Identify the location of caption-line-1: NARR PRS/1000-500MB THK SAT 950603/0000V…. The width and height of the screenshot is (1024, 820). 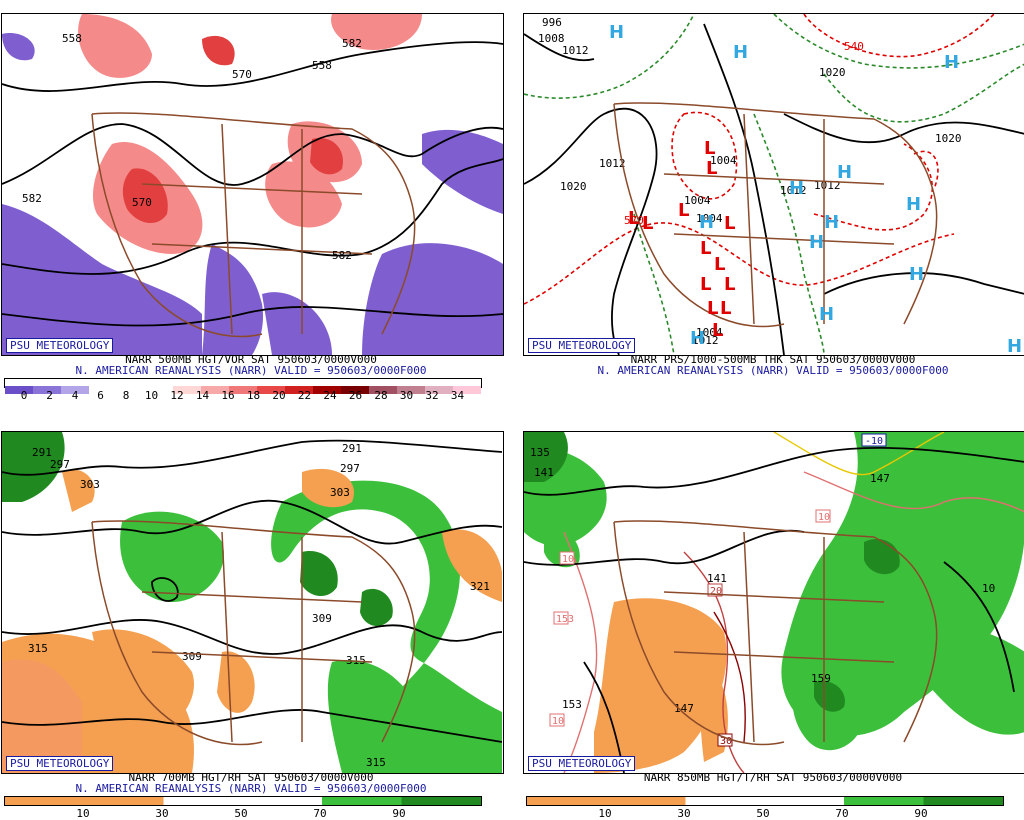
(773, 359).